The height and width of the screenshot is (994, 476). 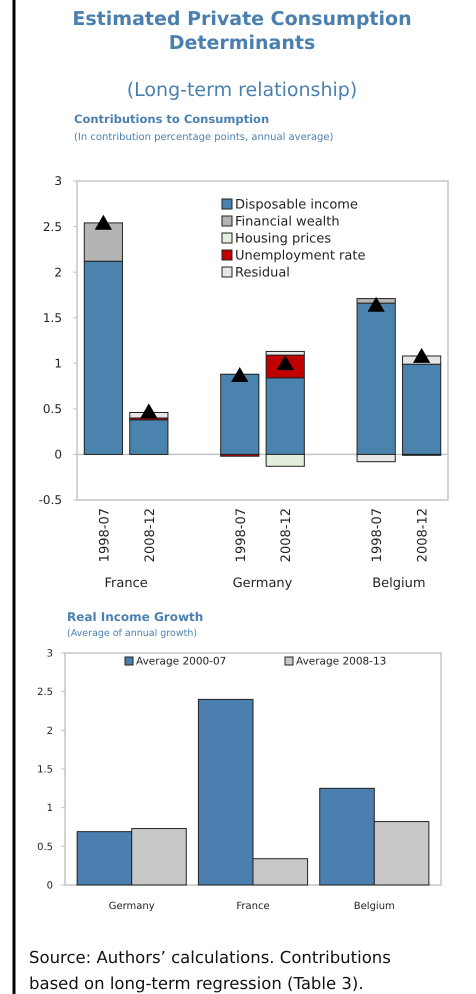 What do you see at coordinates (126, 583) in the screenshot?
I see `text: France` at bounding box center [126, 583].